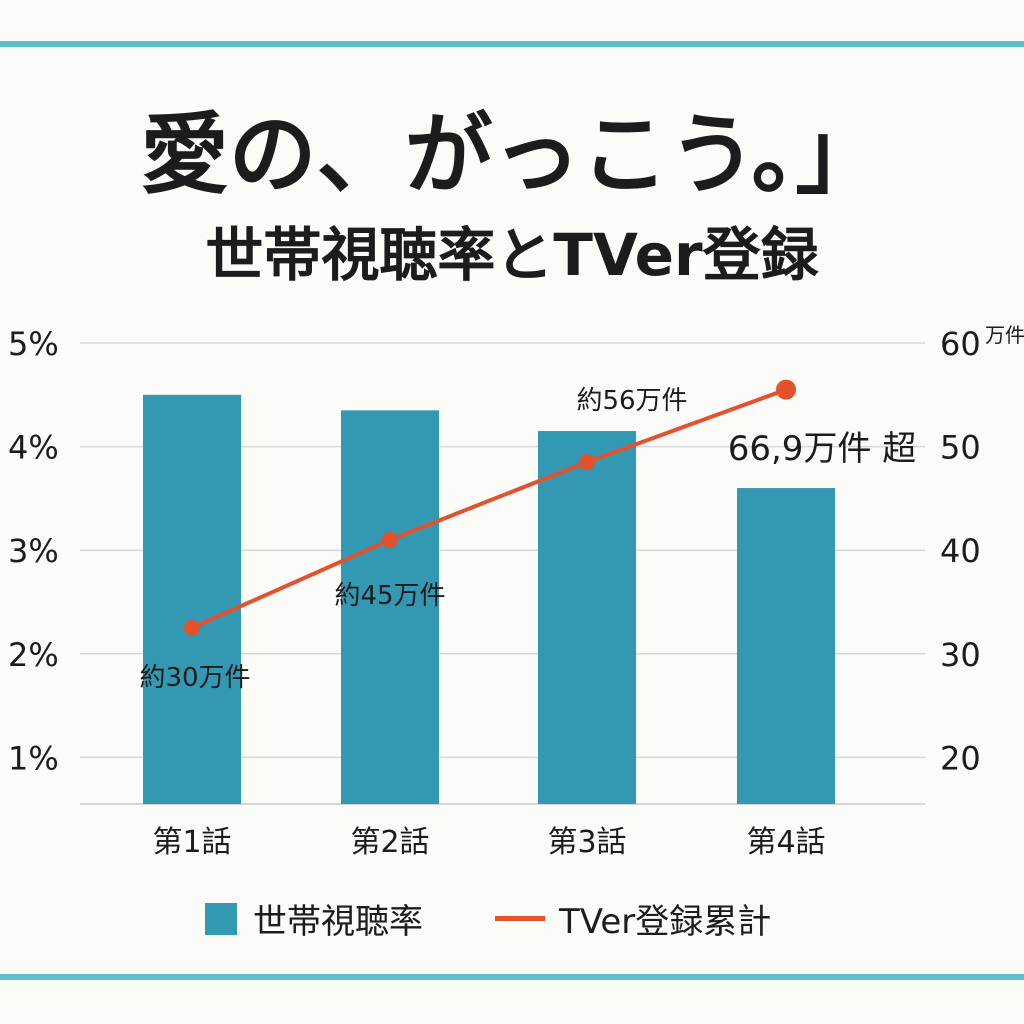 This screenshot has height=1024, width=1024. I want to click on data-label-1: 約30万件, so click(194, 678).